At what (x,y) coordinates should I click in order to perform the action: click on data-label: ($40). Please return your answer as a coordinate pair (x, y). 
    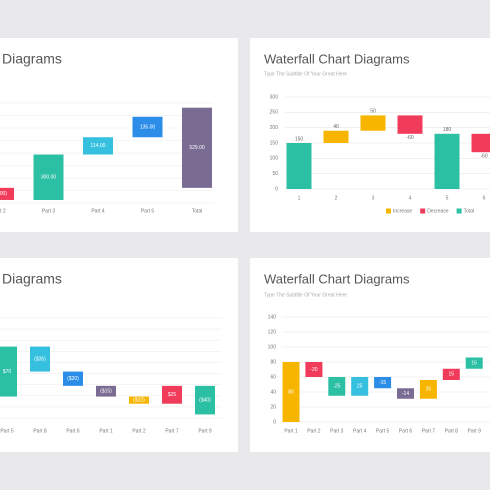
    Looking at the image, I should click on (205, 400).